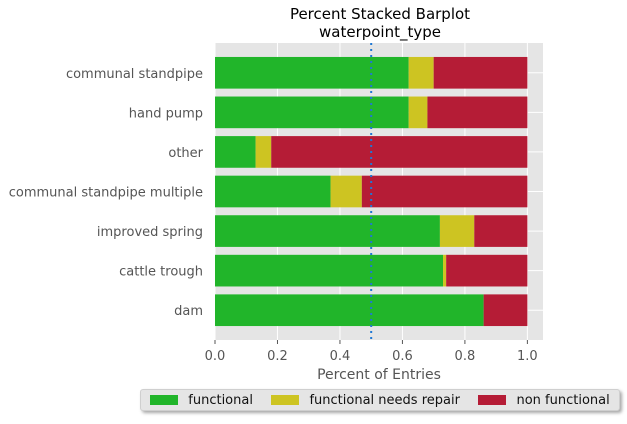 The image size is (627, 424). I want to click on chart-title: Percent Stacked Barplot, so click(380, 14).